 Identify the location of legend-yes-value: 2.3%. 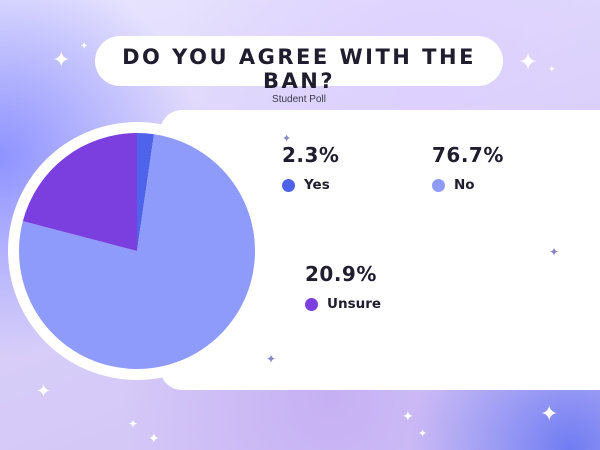
(311, 155).